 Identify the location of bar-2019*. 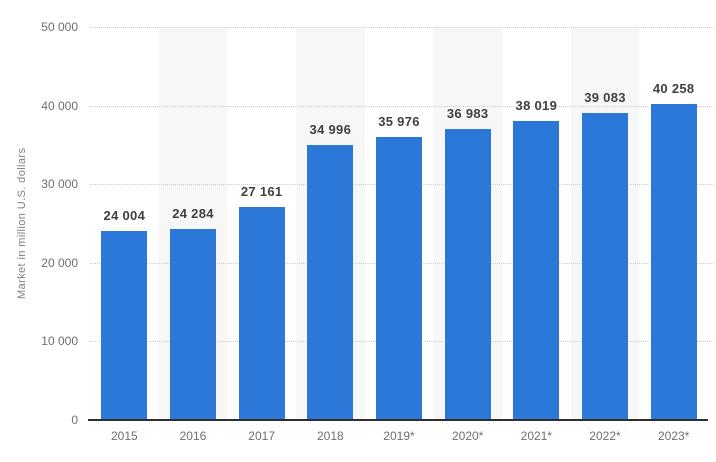
(399, 278).